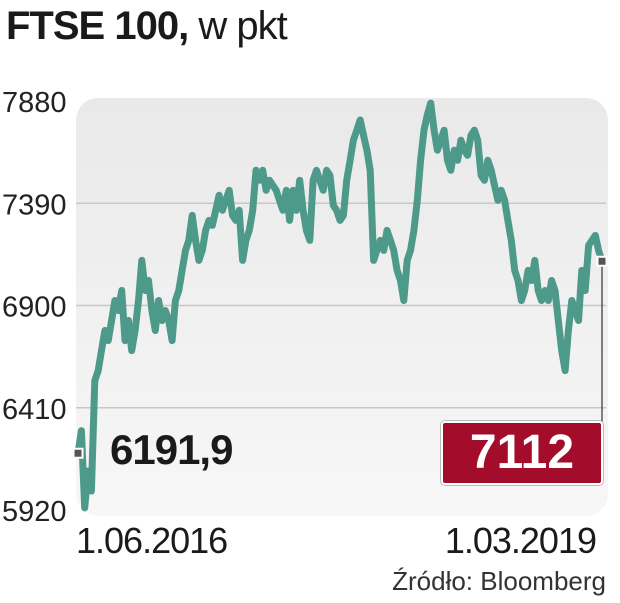 This screenshot has width=620, height=603. I want to click on y-tick-label: 6410, so click(34, 410).